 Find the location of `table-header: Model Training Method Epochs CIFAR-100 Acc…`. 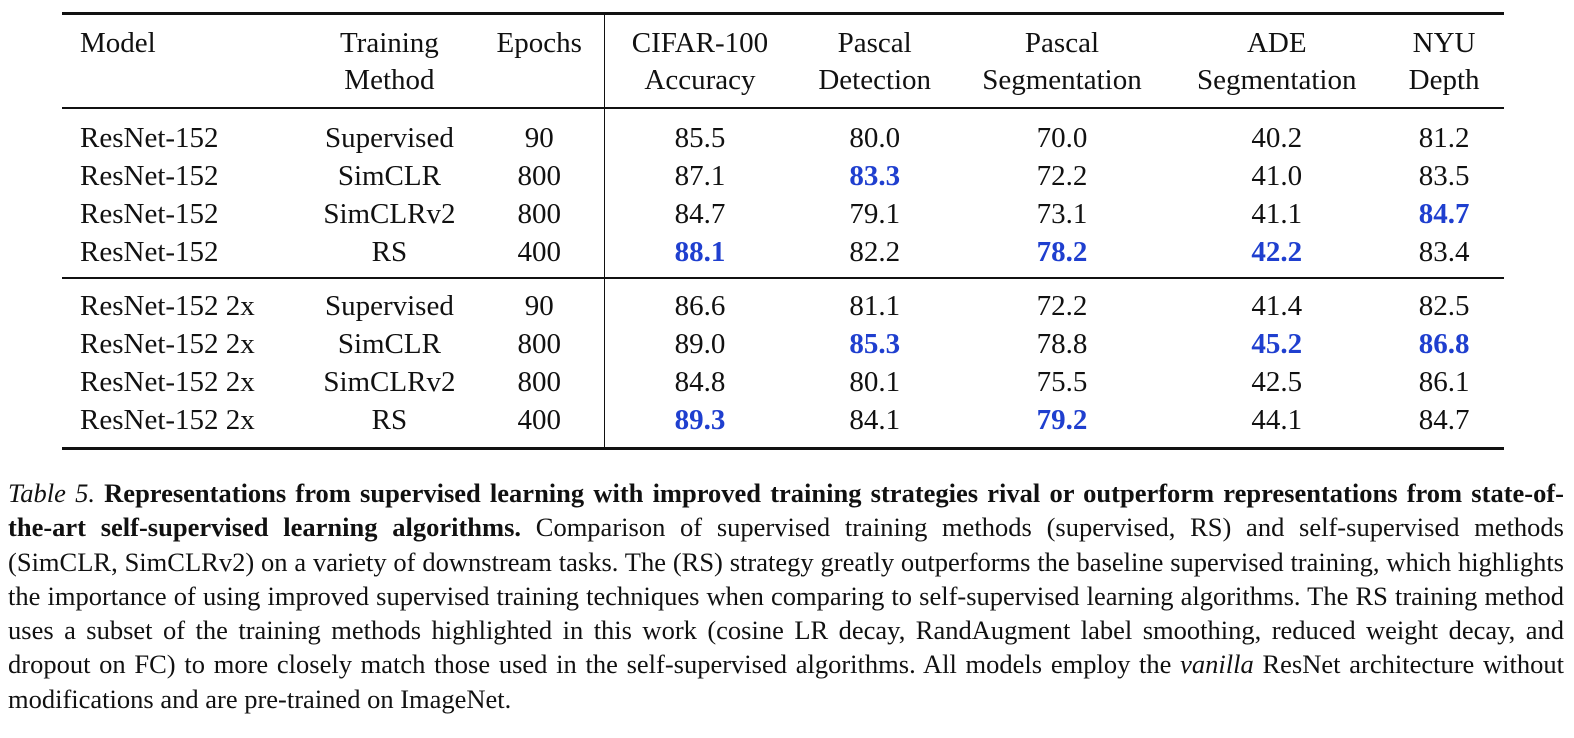

table-header: Model Training Method Epochs CIFAR-100 Acc… is located at coordinates (783, 60).